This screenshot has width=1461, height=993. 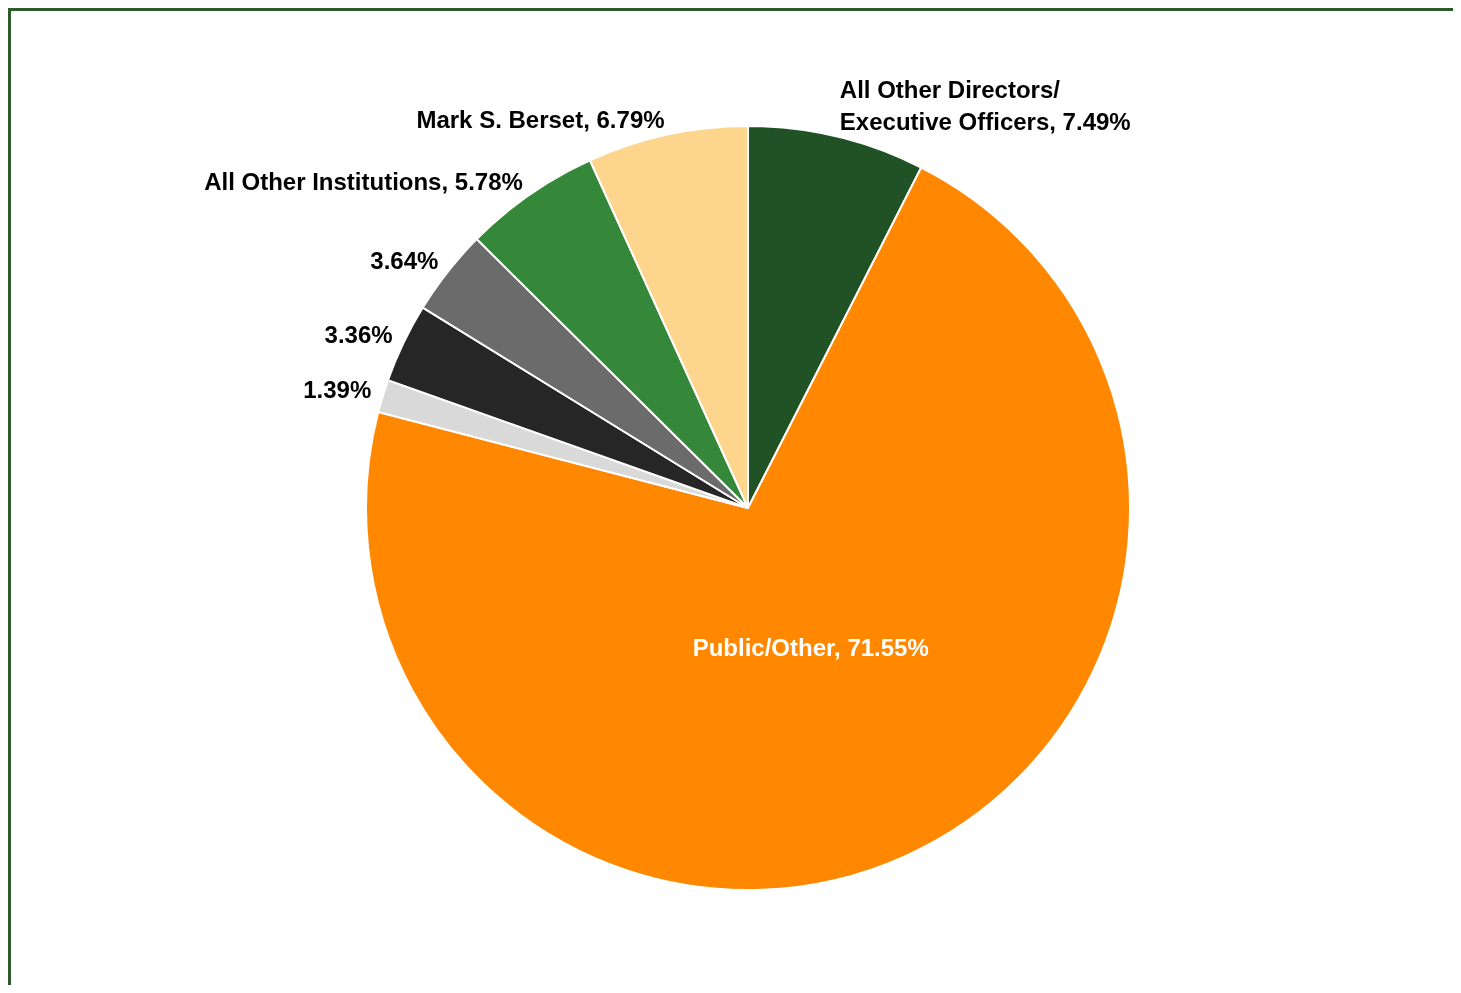 What do you see at coordinates (358, 334) in the screenshot?
I see `data-label: 3.36%` at bounding box center [358, 334].